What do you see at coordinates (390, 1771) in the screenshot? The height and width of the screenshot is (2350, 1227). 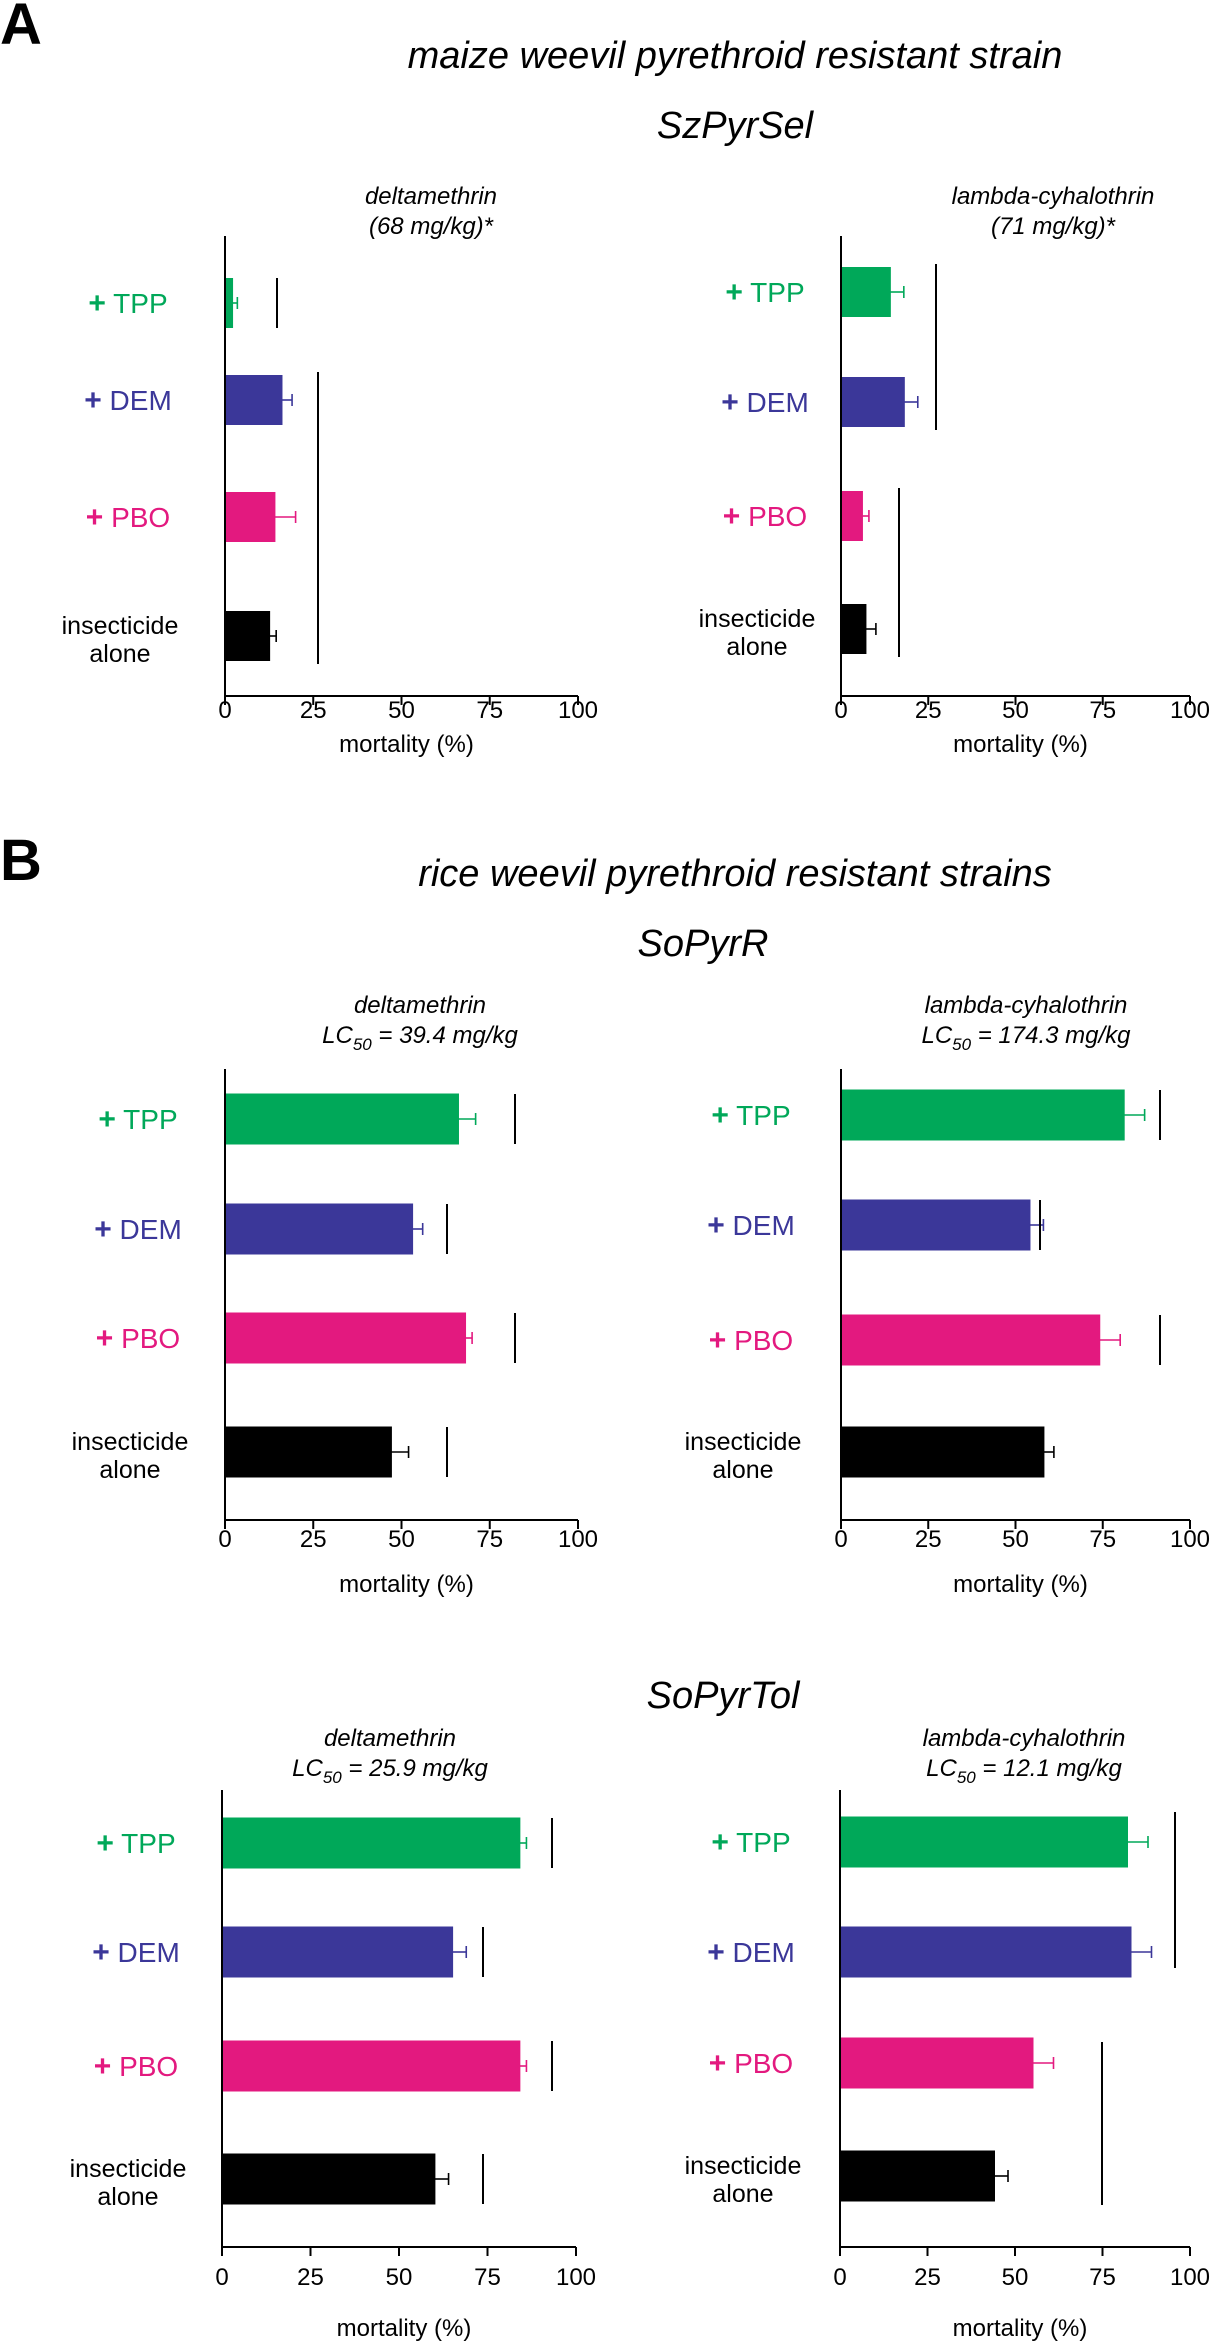 I see `chart-title-dose: LC50 = 25.9 mg/kg` at bounding box center [390, 1771].